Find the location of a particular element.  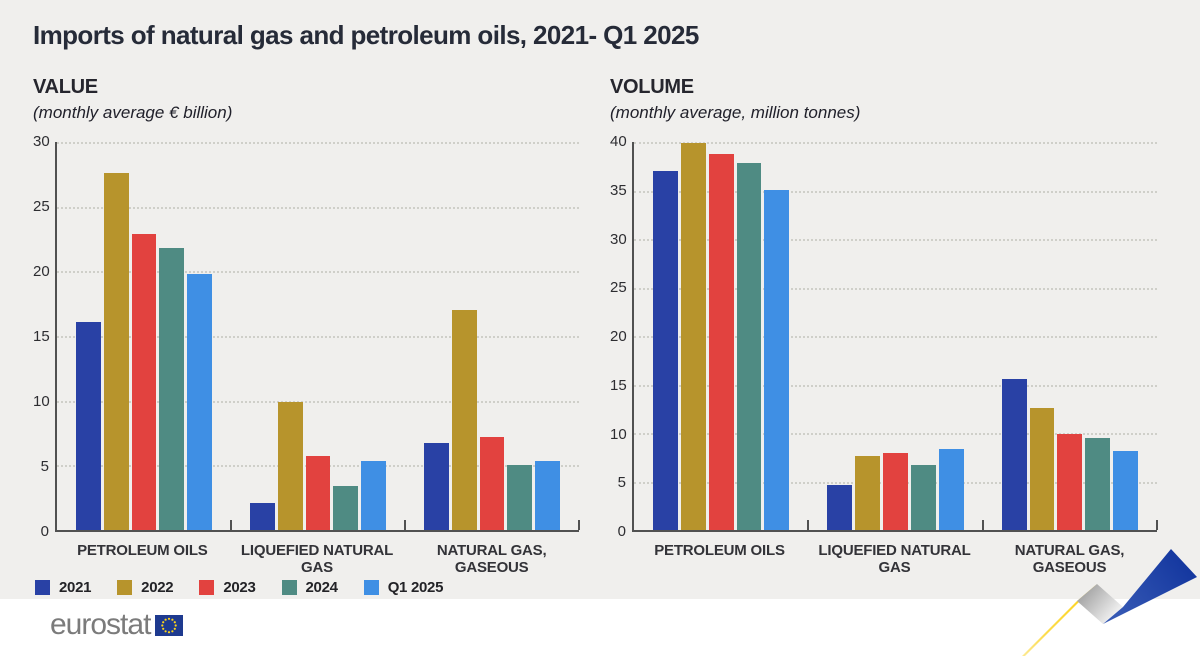

chart-title: VALUE is located at coordinates (65, 87).